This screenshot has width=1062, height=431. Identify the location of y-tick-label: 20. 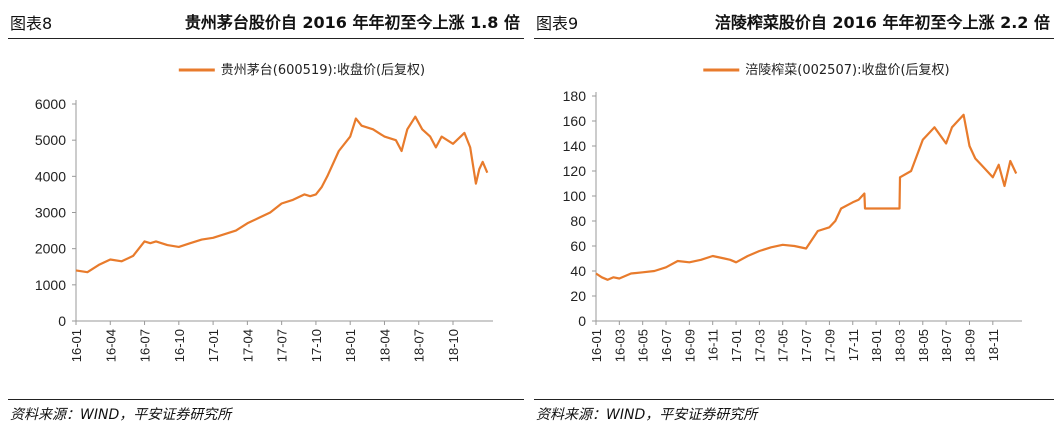
(578, 296).